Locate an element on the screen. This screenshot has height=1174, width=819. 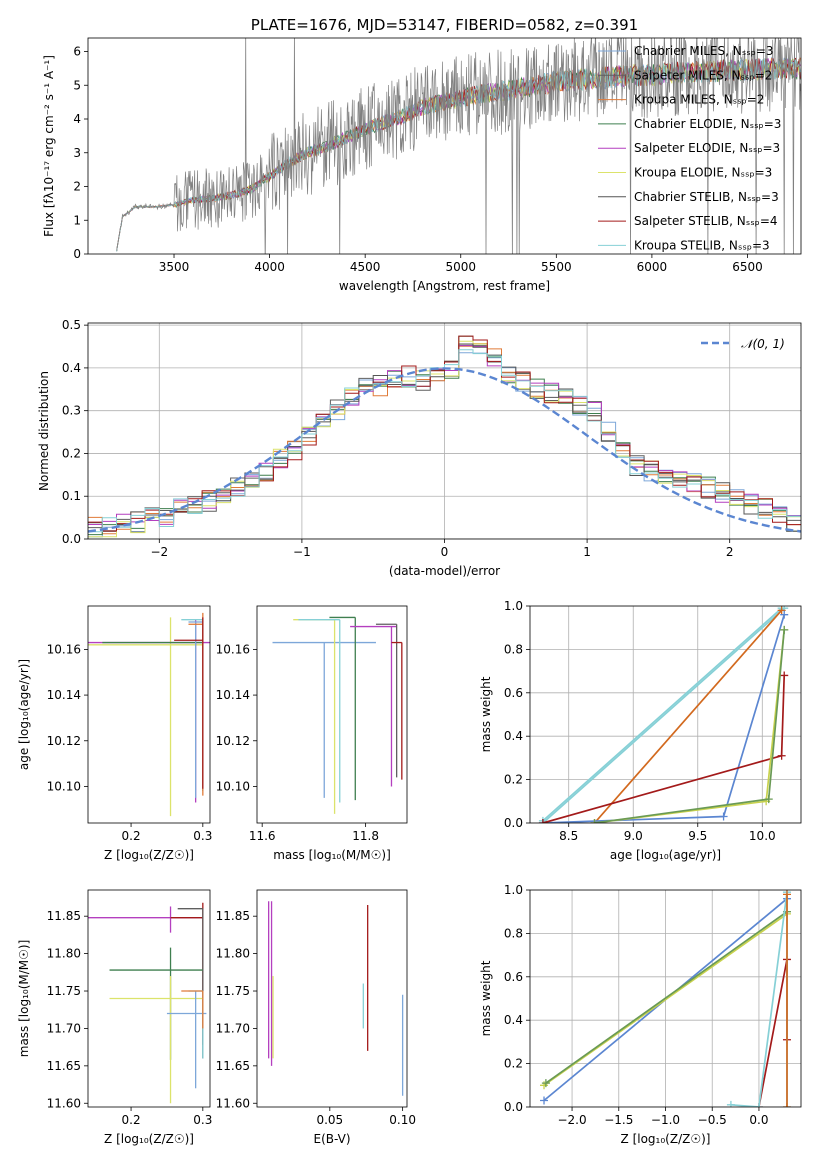
weight-vs-age-plot-area is located at coordinates (665, 714).